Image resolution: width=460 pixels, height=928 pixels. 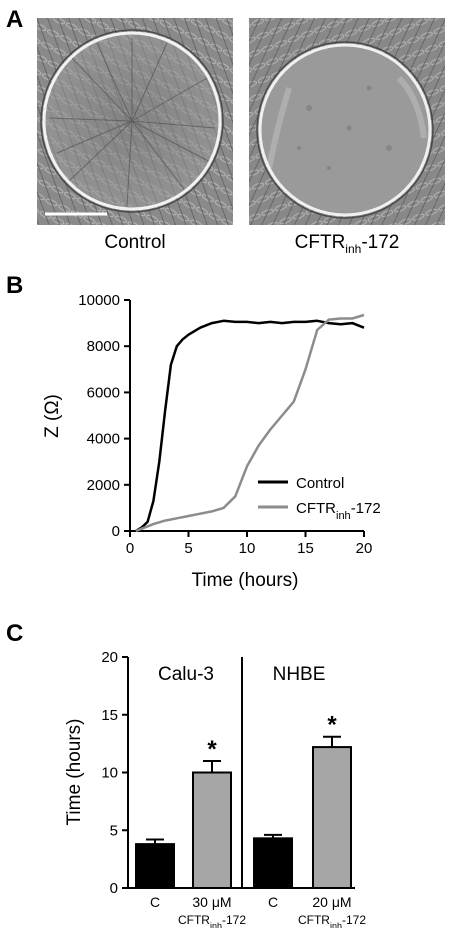 What do you see at coordinates (338, 511) in the screenshot?
I see `legend-label-cftr: CFTRinh-172` at bounding box center [338, 511].